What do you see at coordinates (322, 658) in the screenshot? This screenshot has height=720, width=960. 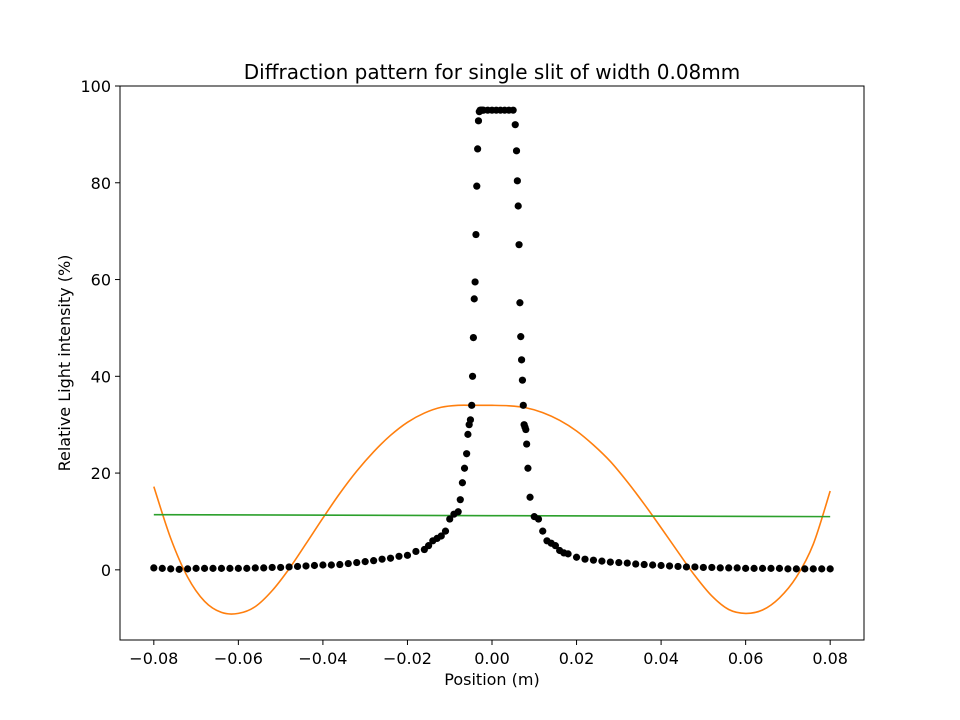 I see `x-tick-label: −0.04` at bounding box center [322, 658].